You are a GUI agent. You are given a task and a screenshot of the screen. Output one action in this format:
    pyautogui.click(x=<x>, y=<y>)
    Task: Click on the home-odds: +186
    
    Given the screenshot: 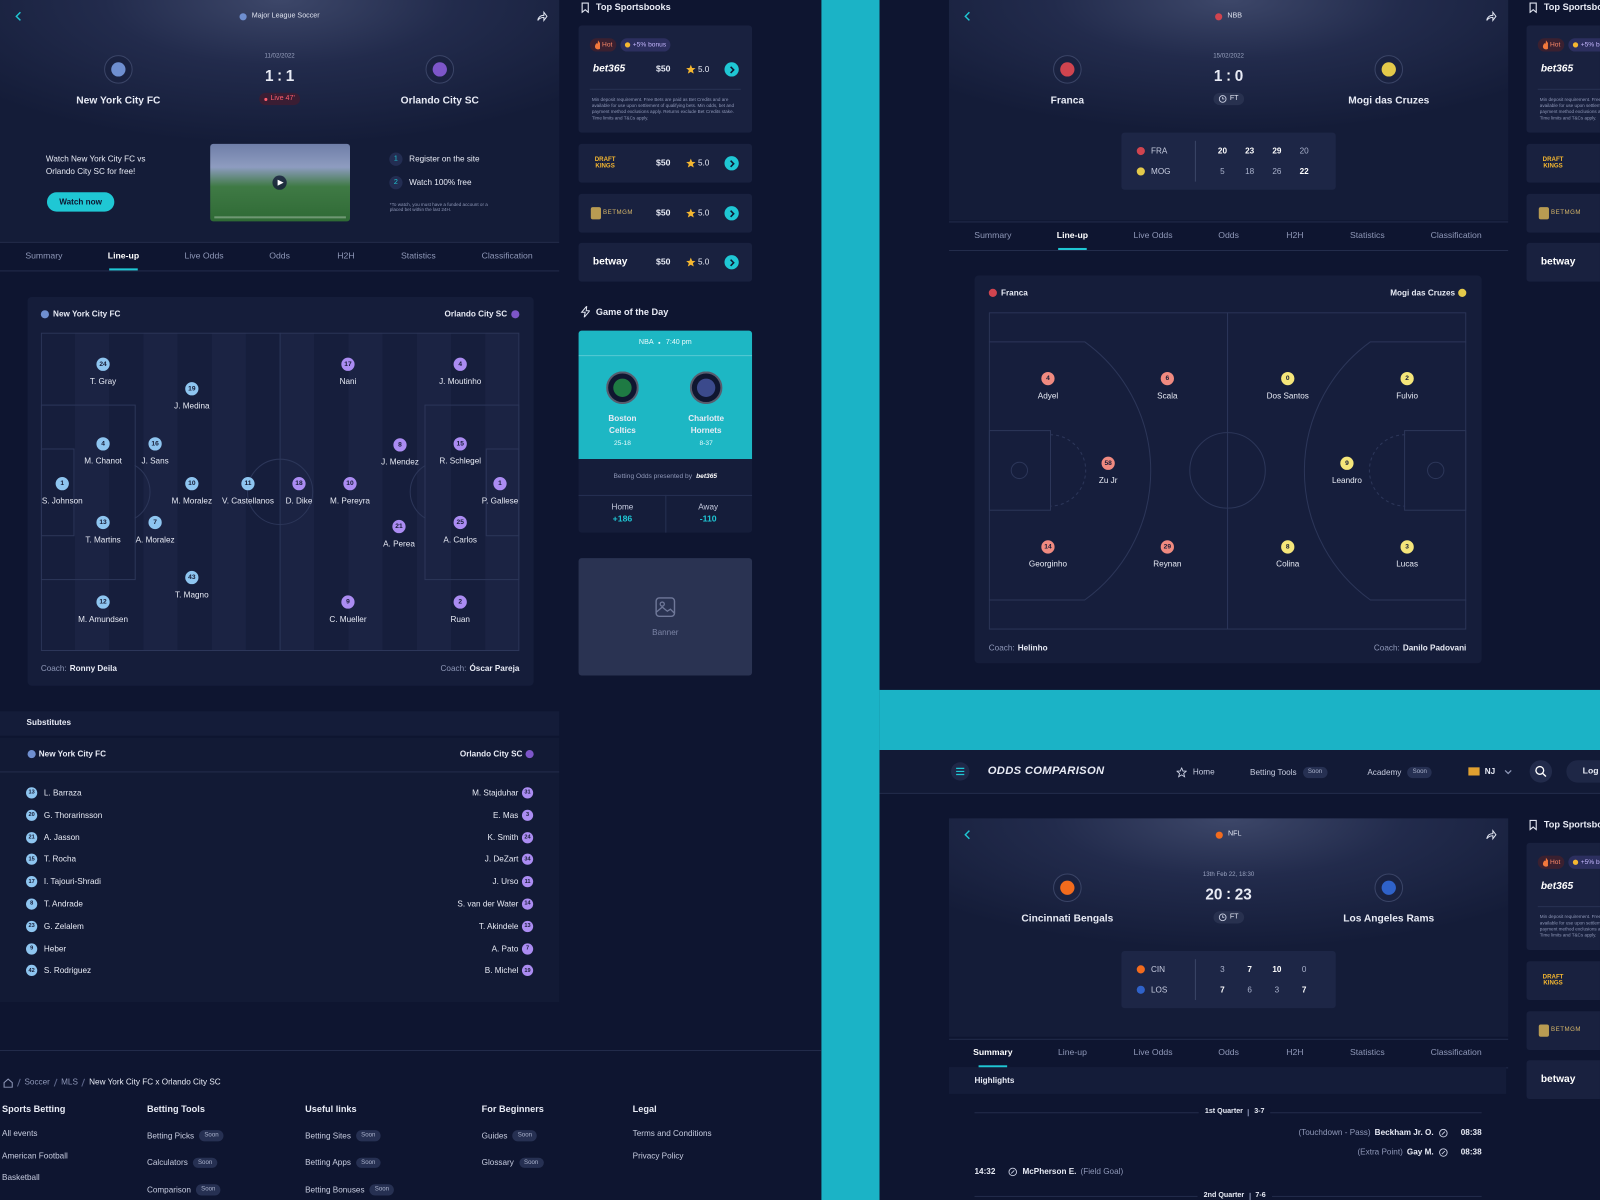 What is the action you would take?
    pyautogui.click(x=622, y=518)
    